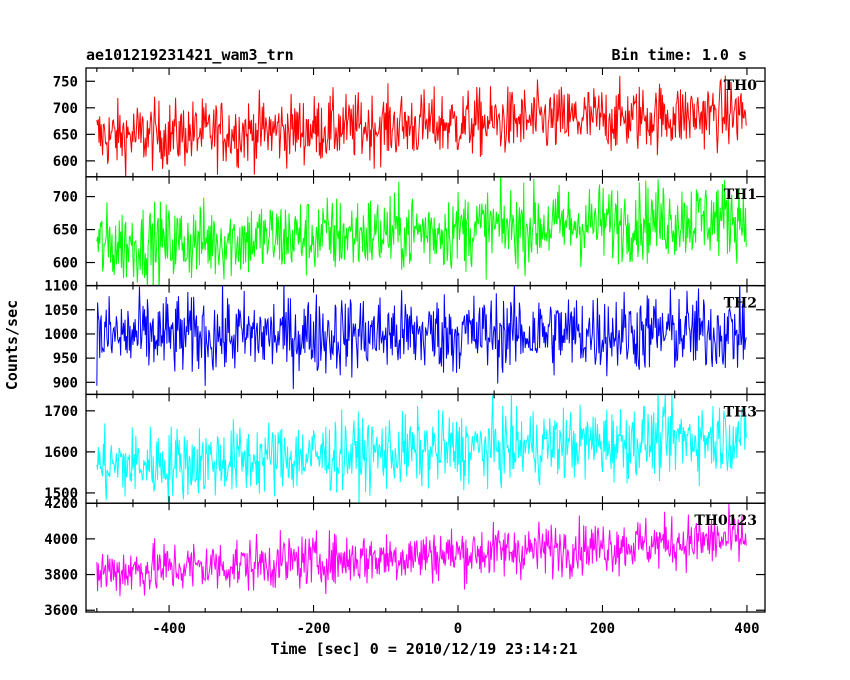  What do you see at coordinates (421, 449) in the screenshot?
I see `series-th3` at bounding box center [421, 449].